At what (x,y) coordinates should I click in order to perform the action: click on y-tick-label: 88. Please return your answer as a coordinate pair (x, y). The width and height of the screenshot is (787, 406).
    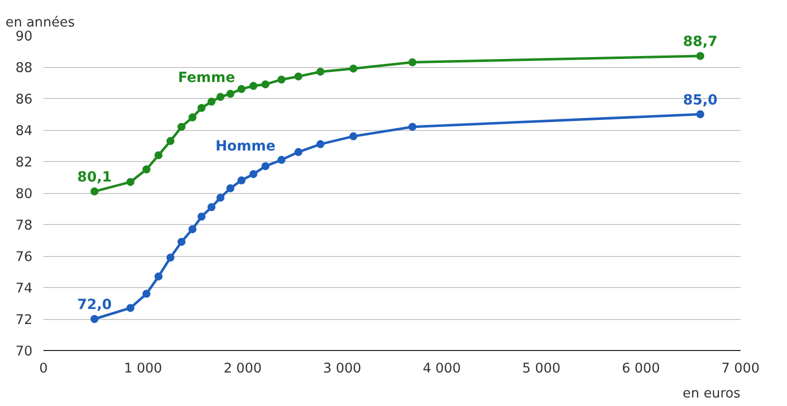
    Looking at the image, I should click on (24, 68).